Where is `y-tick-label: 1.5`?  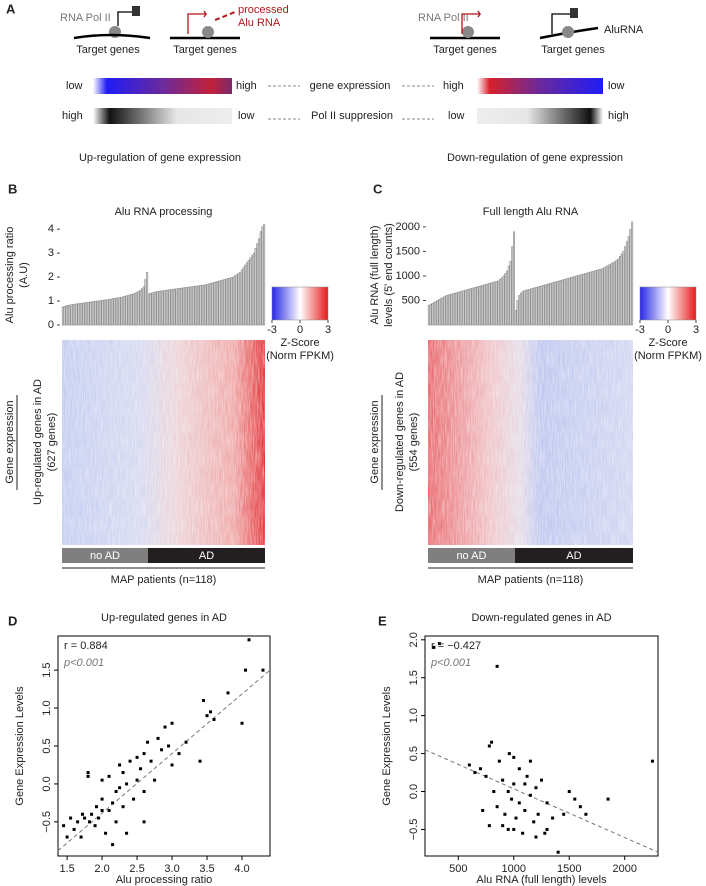 y-tick-label: 1.5 is located at coordinates (47, 669).